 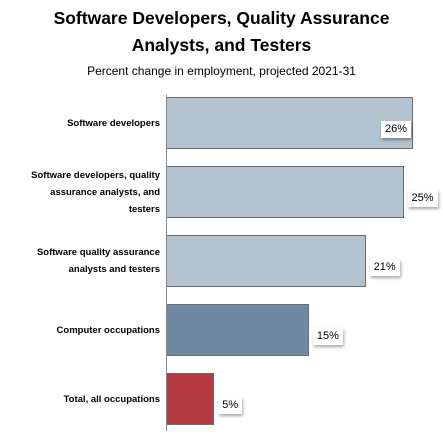 I want to click on category-label-line: Software quality assurance, so click(x=98, y=252).